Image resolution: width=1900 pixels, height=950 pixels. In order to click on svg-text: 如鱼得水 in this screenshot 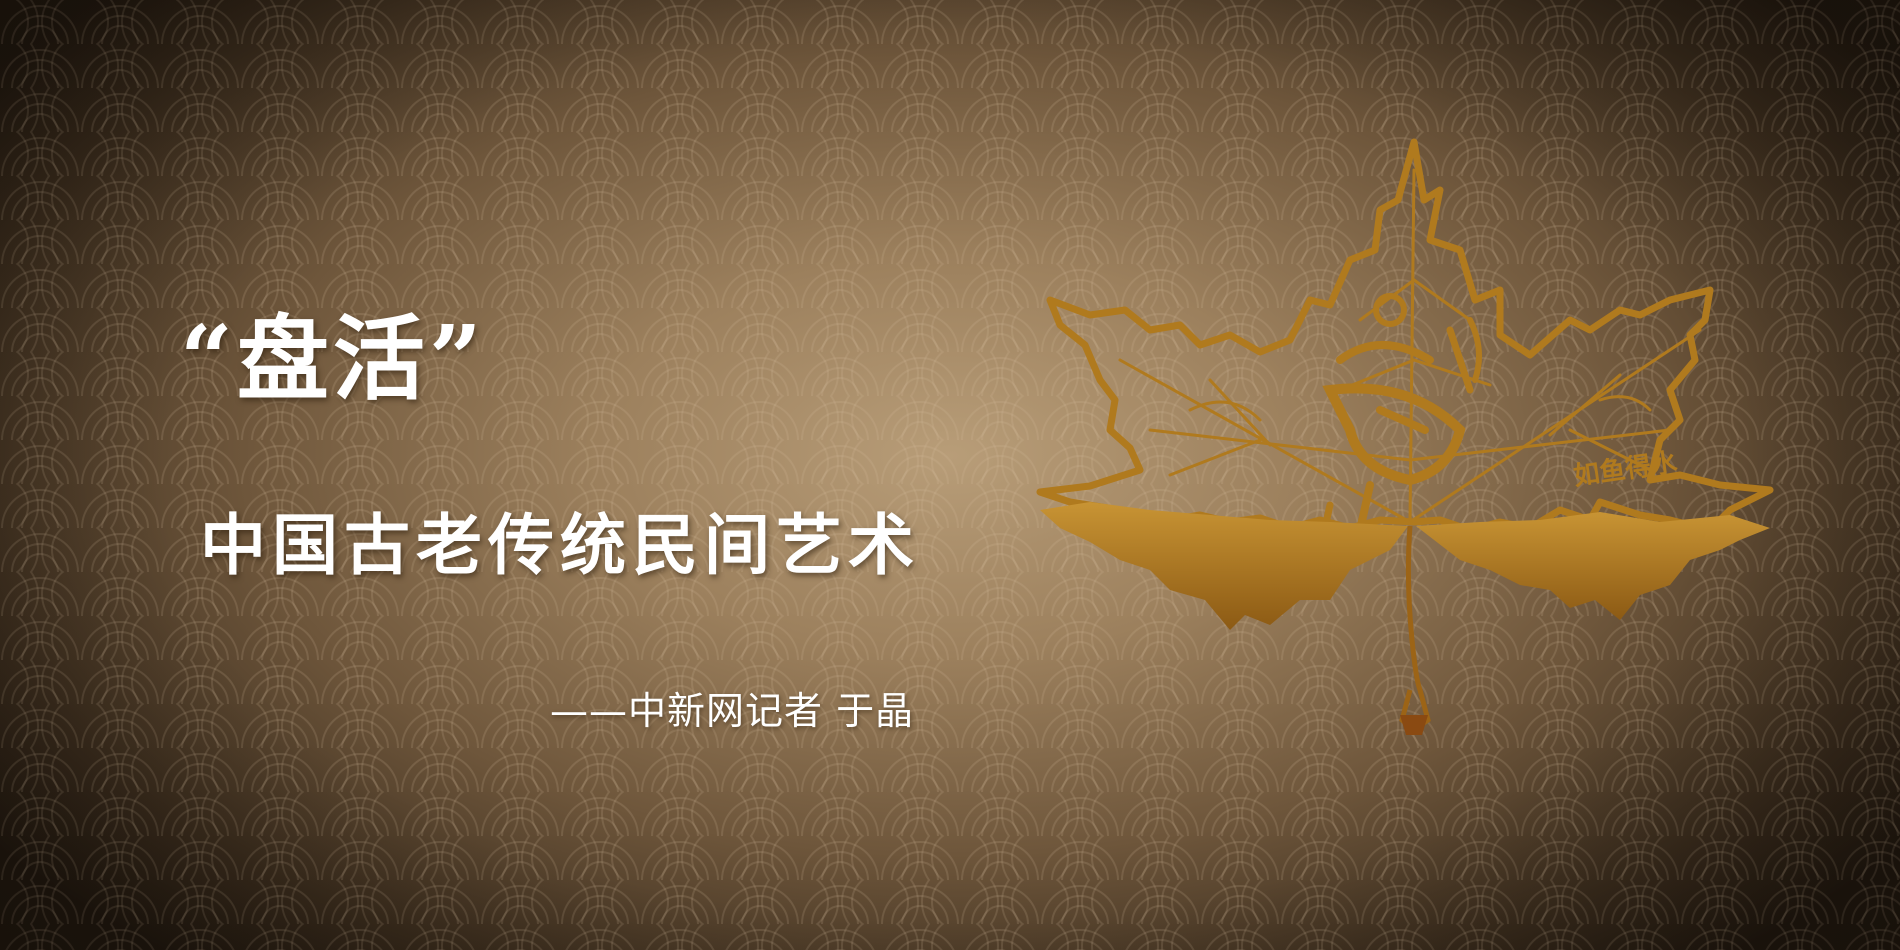, I will do `click(1626, 470)`.